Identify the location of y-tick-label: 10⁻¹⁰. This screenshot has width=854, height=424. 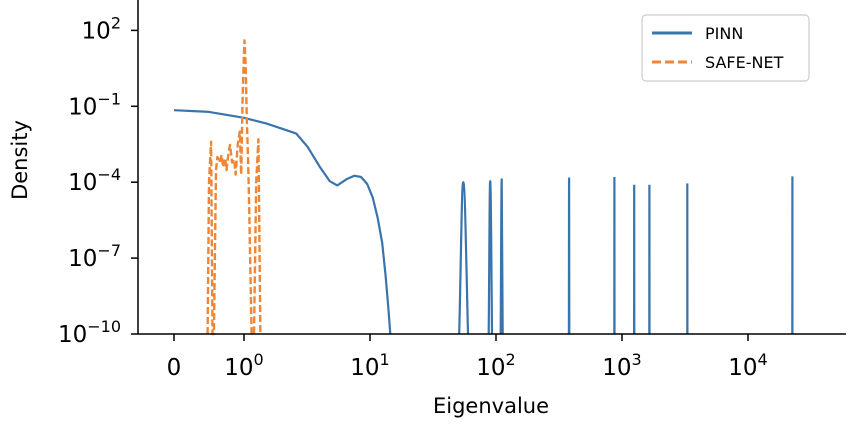
(89, 332).